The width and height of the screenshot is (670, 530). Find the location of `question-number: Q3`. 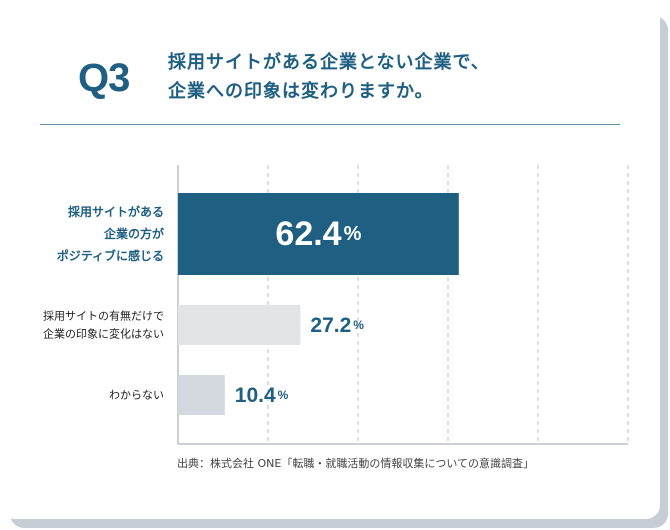

question-number: Q3 is located at coordinates (104, 78).